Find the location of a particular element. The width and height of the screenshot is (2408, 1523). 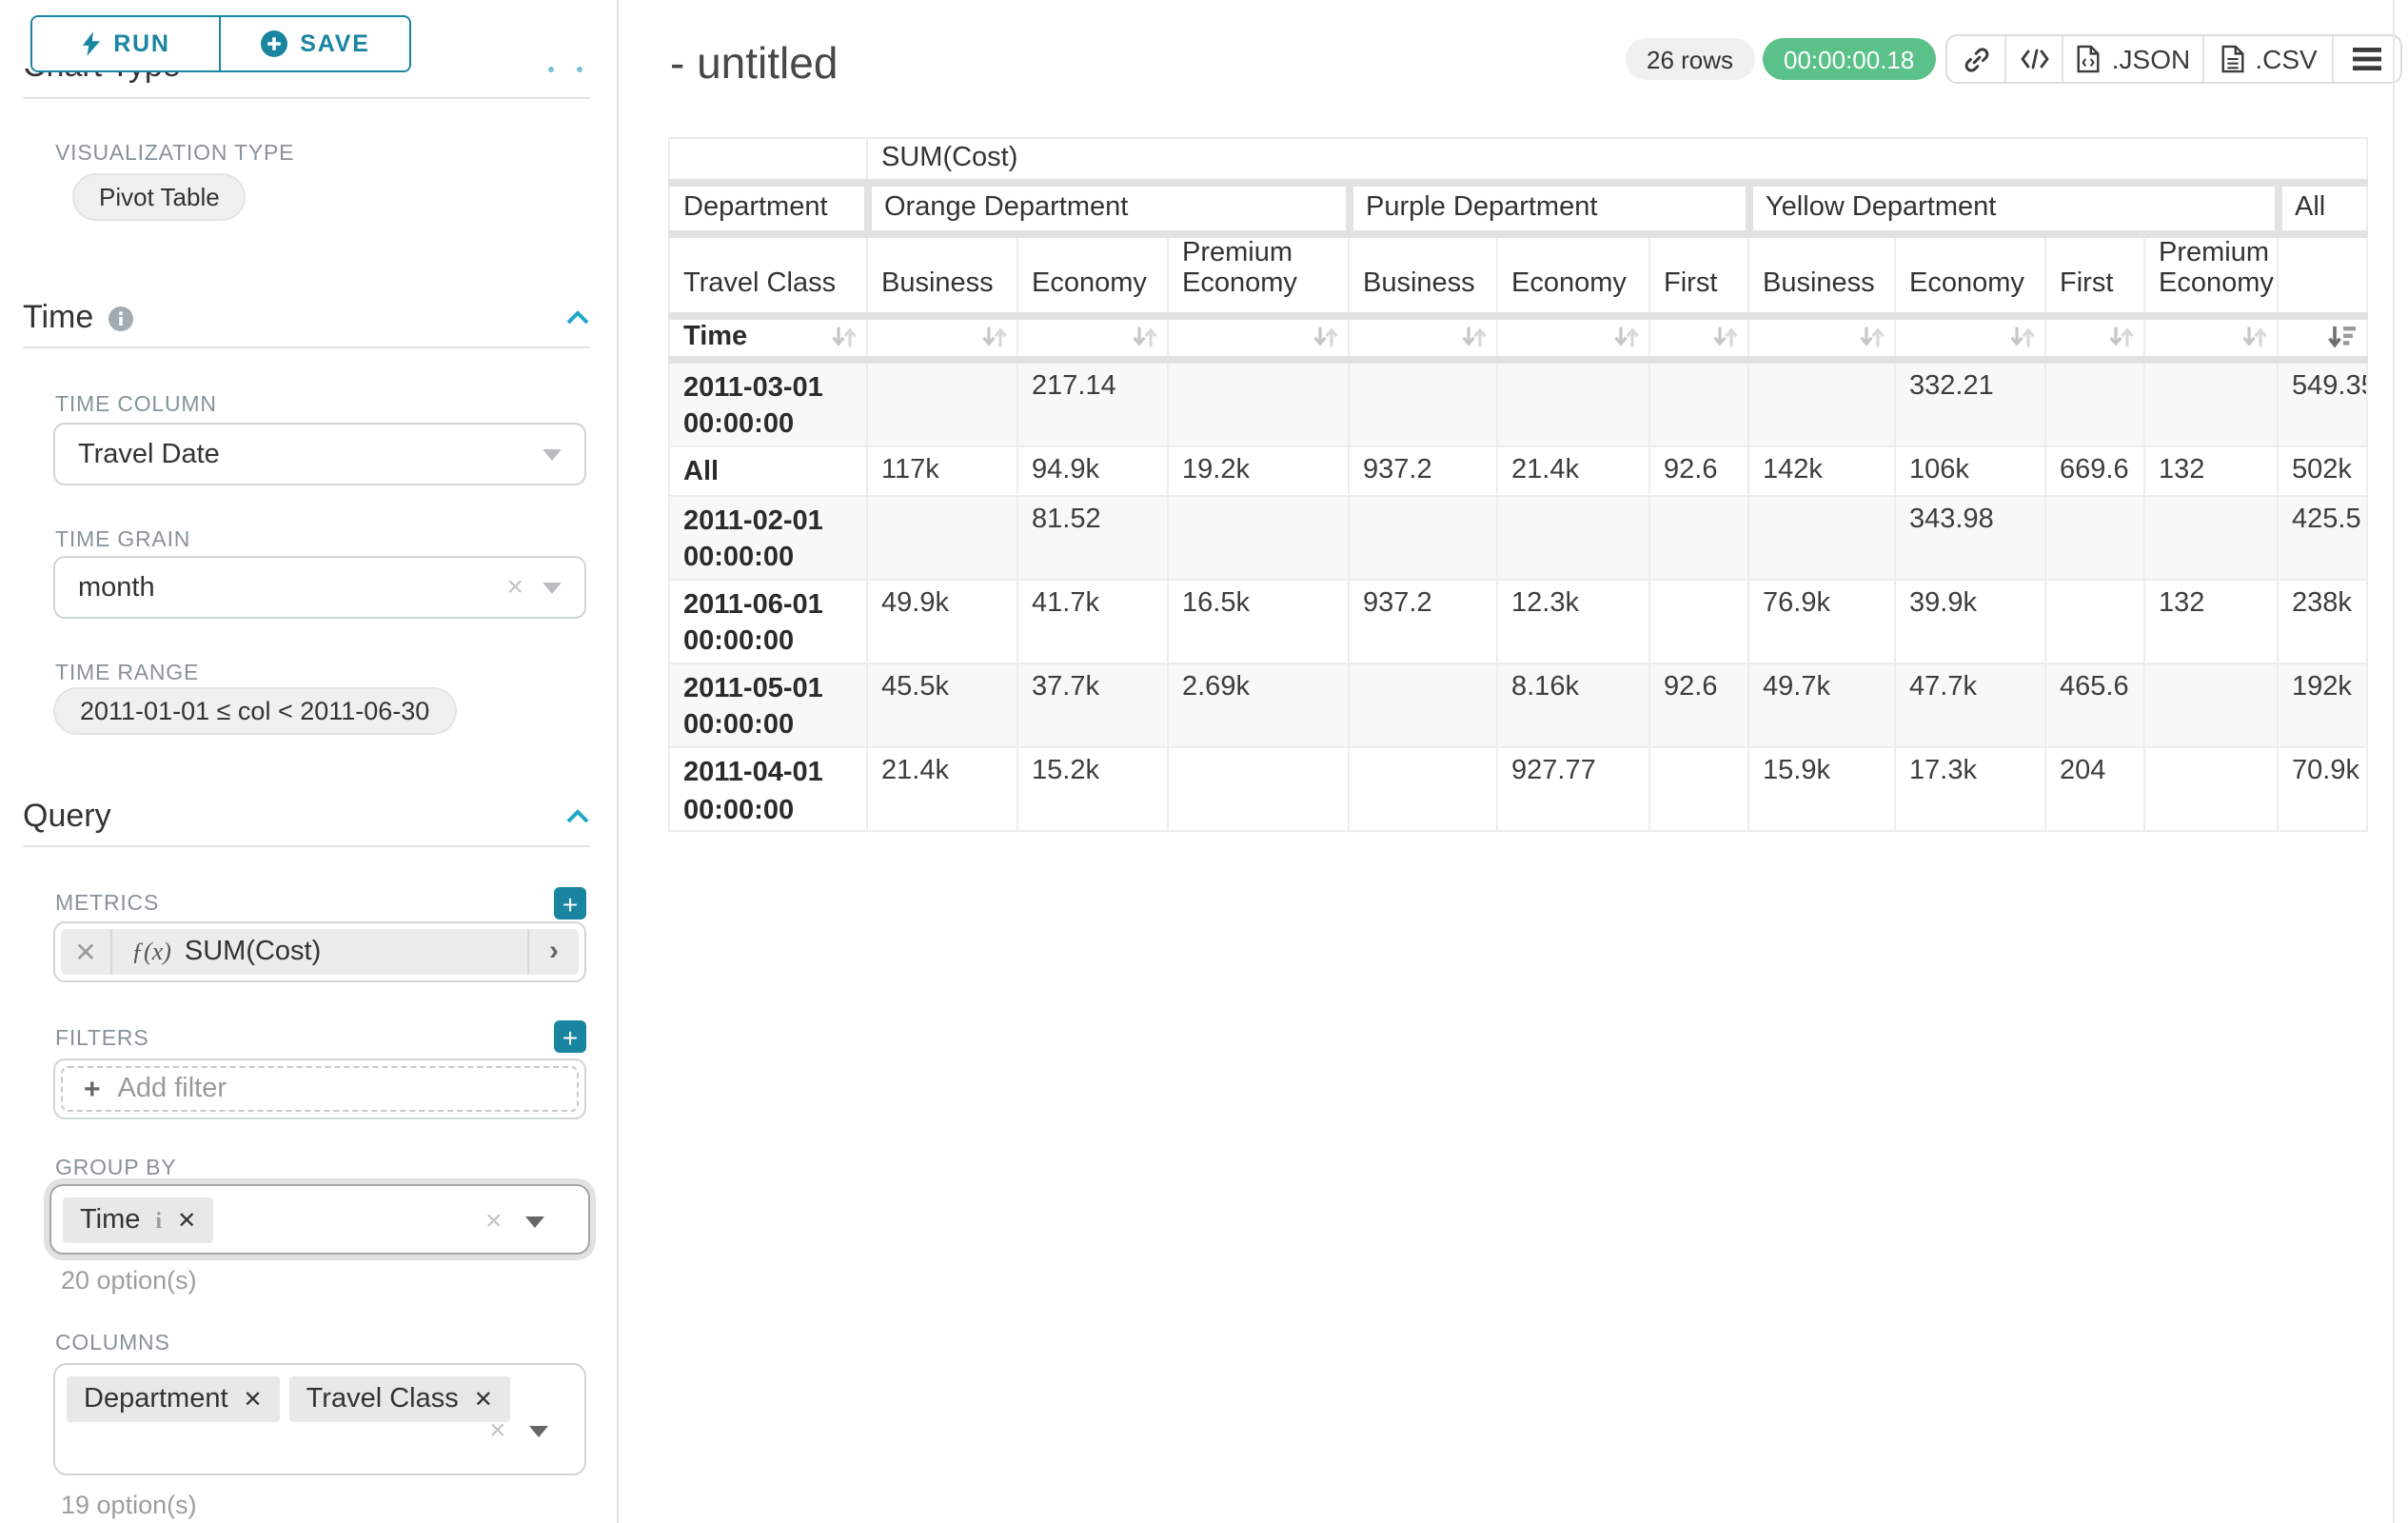

copy-link-button is located at coordinates (1975, 59).